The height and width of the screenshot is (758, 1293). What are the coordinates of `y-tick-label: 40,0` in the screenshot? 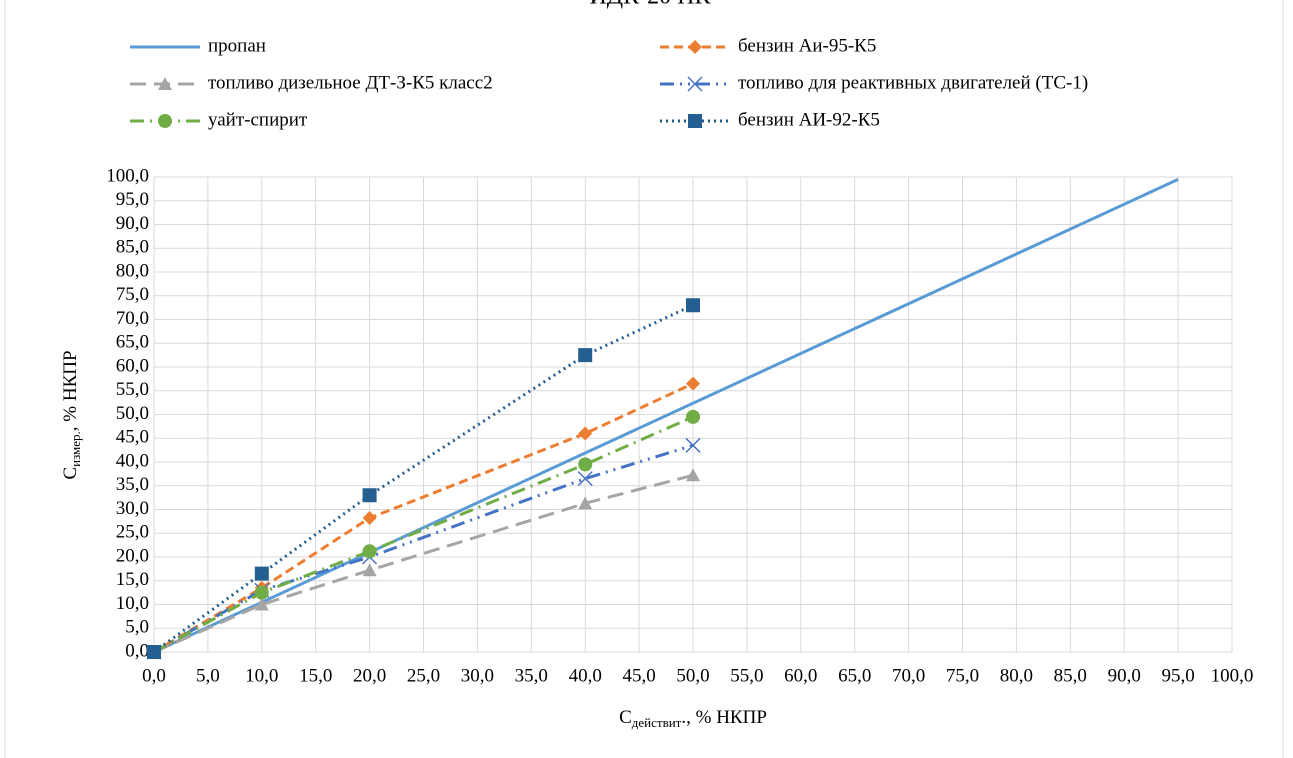 It's located at (132, 460).